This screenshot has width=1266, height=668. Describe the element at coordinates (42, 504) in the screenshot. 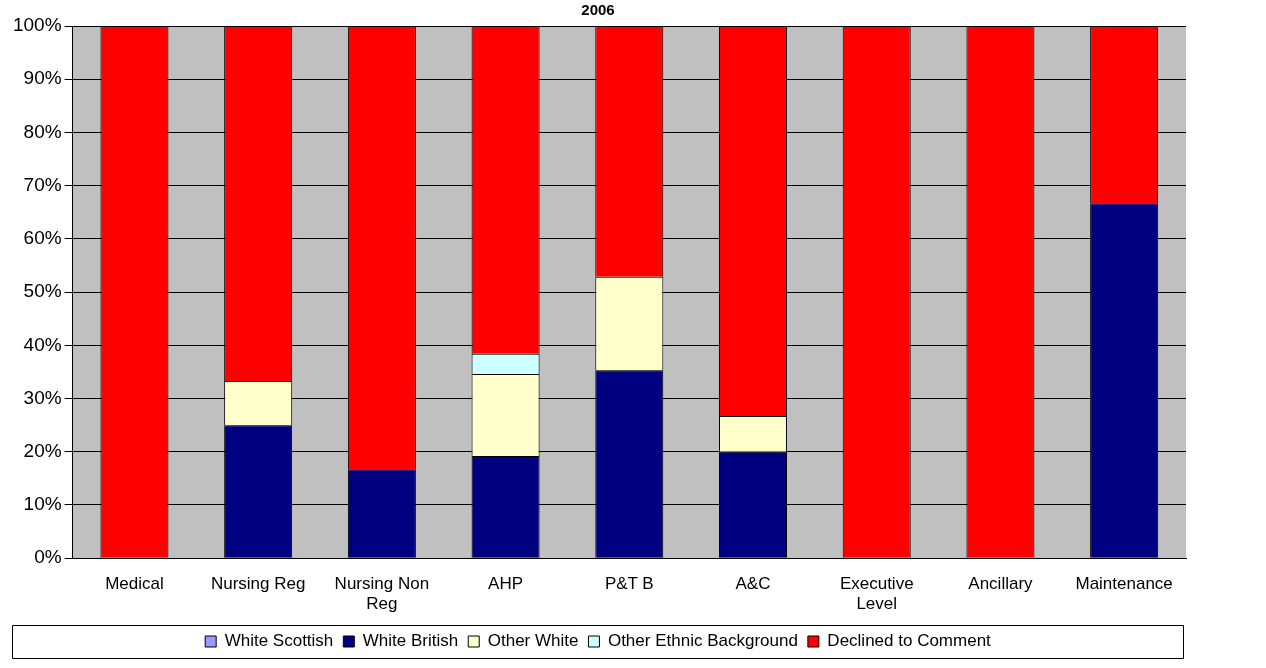

I see `y-tick-label: 10%` at that location.